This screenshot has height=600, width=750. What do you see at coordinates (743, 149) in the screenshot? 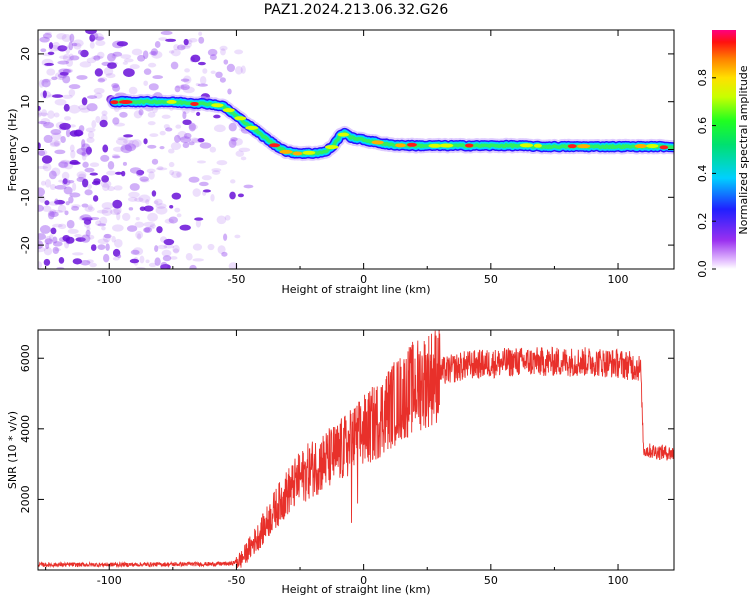
I see `colorbar-label: Normalized spectral amplitude` at bounding box center [743, 149].